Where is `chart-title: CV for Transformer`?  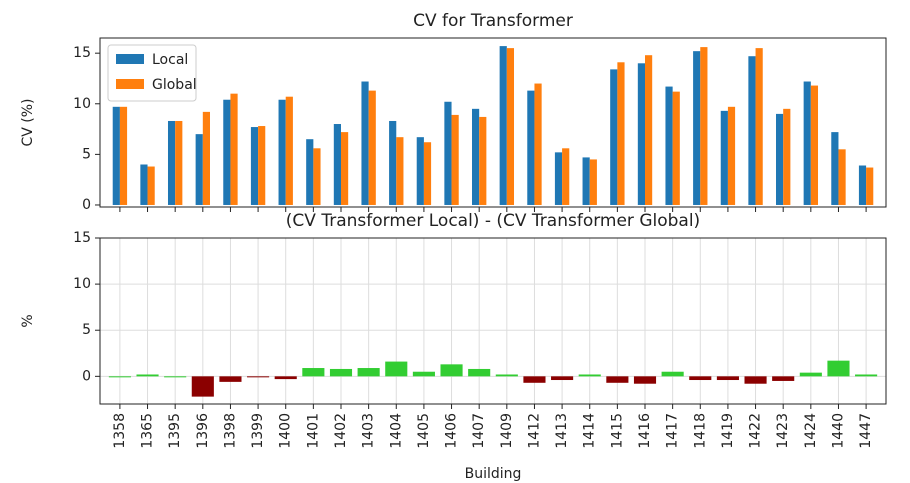 chart-title: CV for Transformer is located at coordinates (493, 21).